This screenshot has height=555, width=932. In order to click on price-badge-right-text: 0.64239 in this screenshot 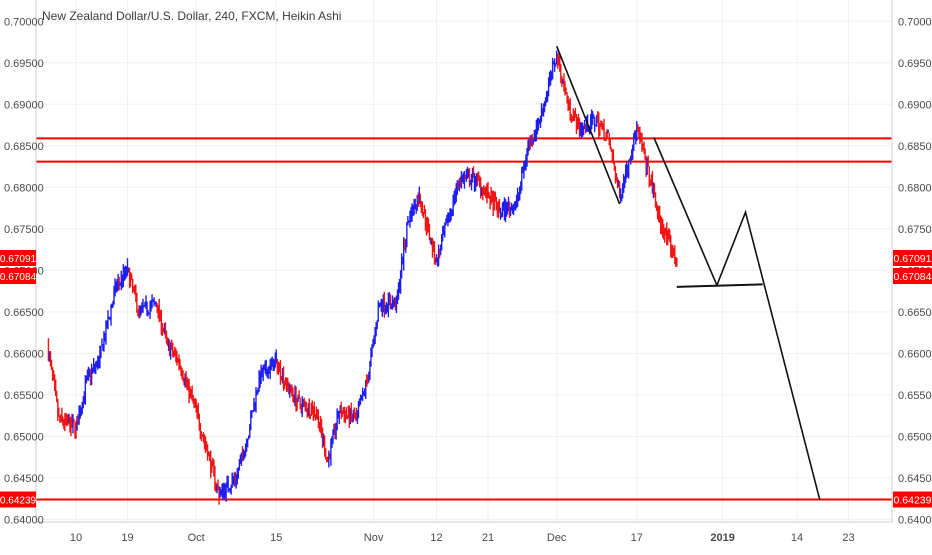, I will do `click(913, 501)`.